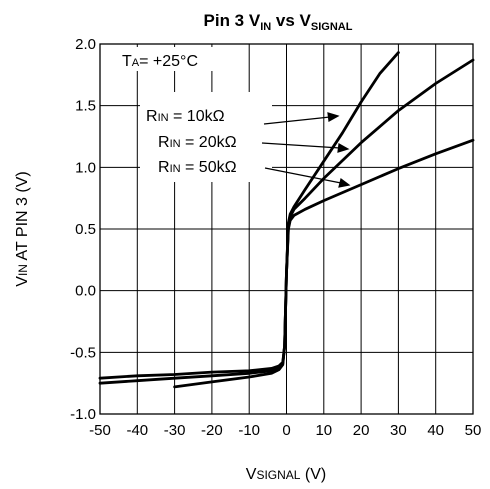 Image resolution: width=490 pixels, height=489 pixels. What do you see at coordinates (175, 430) in the screenshot?
I see `x-tick-label: -30` at bounding box center [175, 430].